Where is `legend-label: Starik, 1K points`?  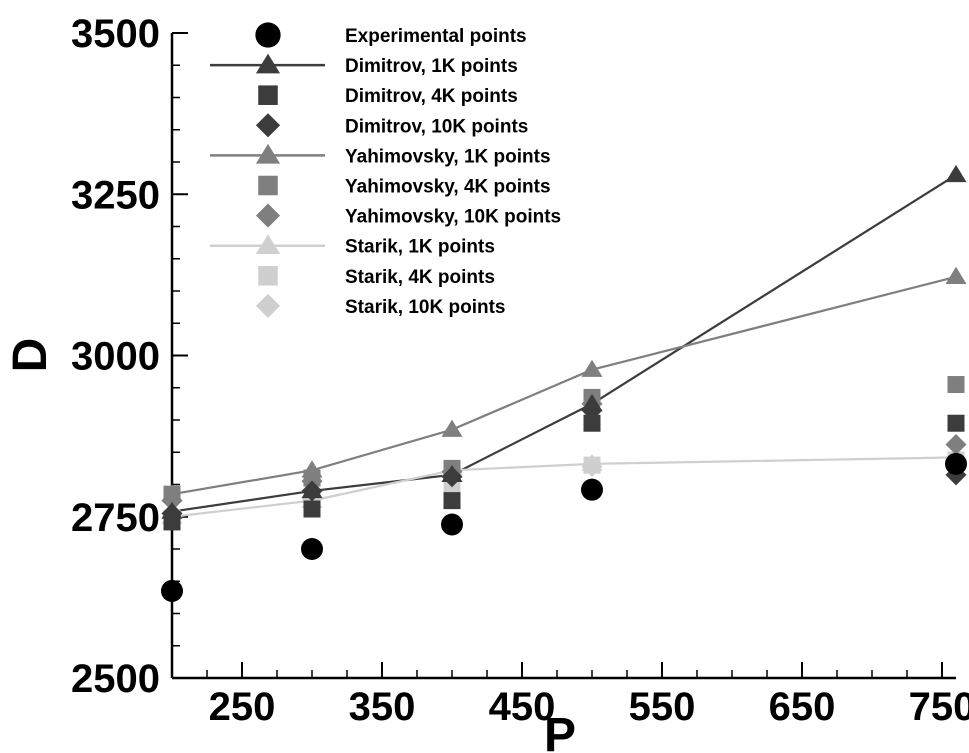
legend-label: Starik, 1K points is located at coordinates (420, 247).